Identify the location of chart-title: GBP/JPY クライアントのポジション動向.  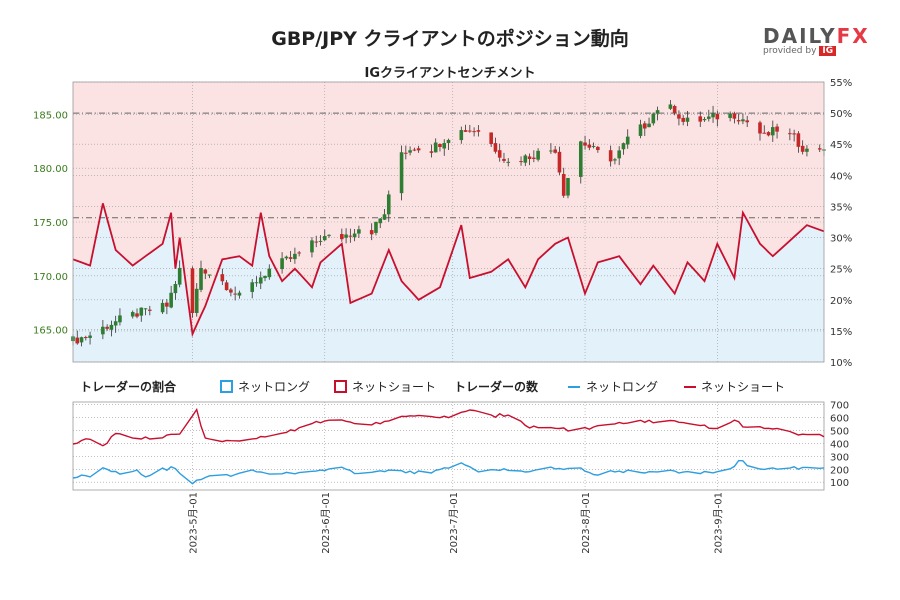
(450, 39).